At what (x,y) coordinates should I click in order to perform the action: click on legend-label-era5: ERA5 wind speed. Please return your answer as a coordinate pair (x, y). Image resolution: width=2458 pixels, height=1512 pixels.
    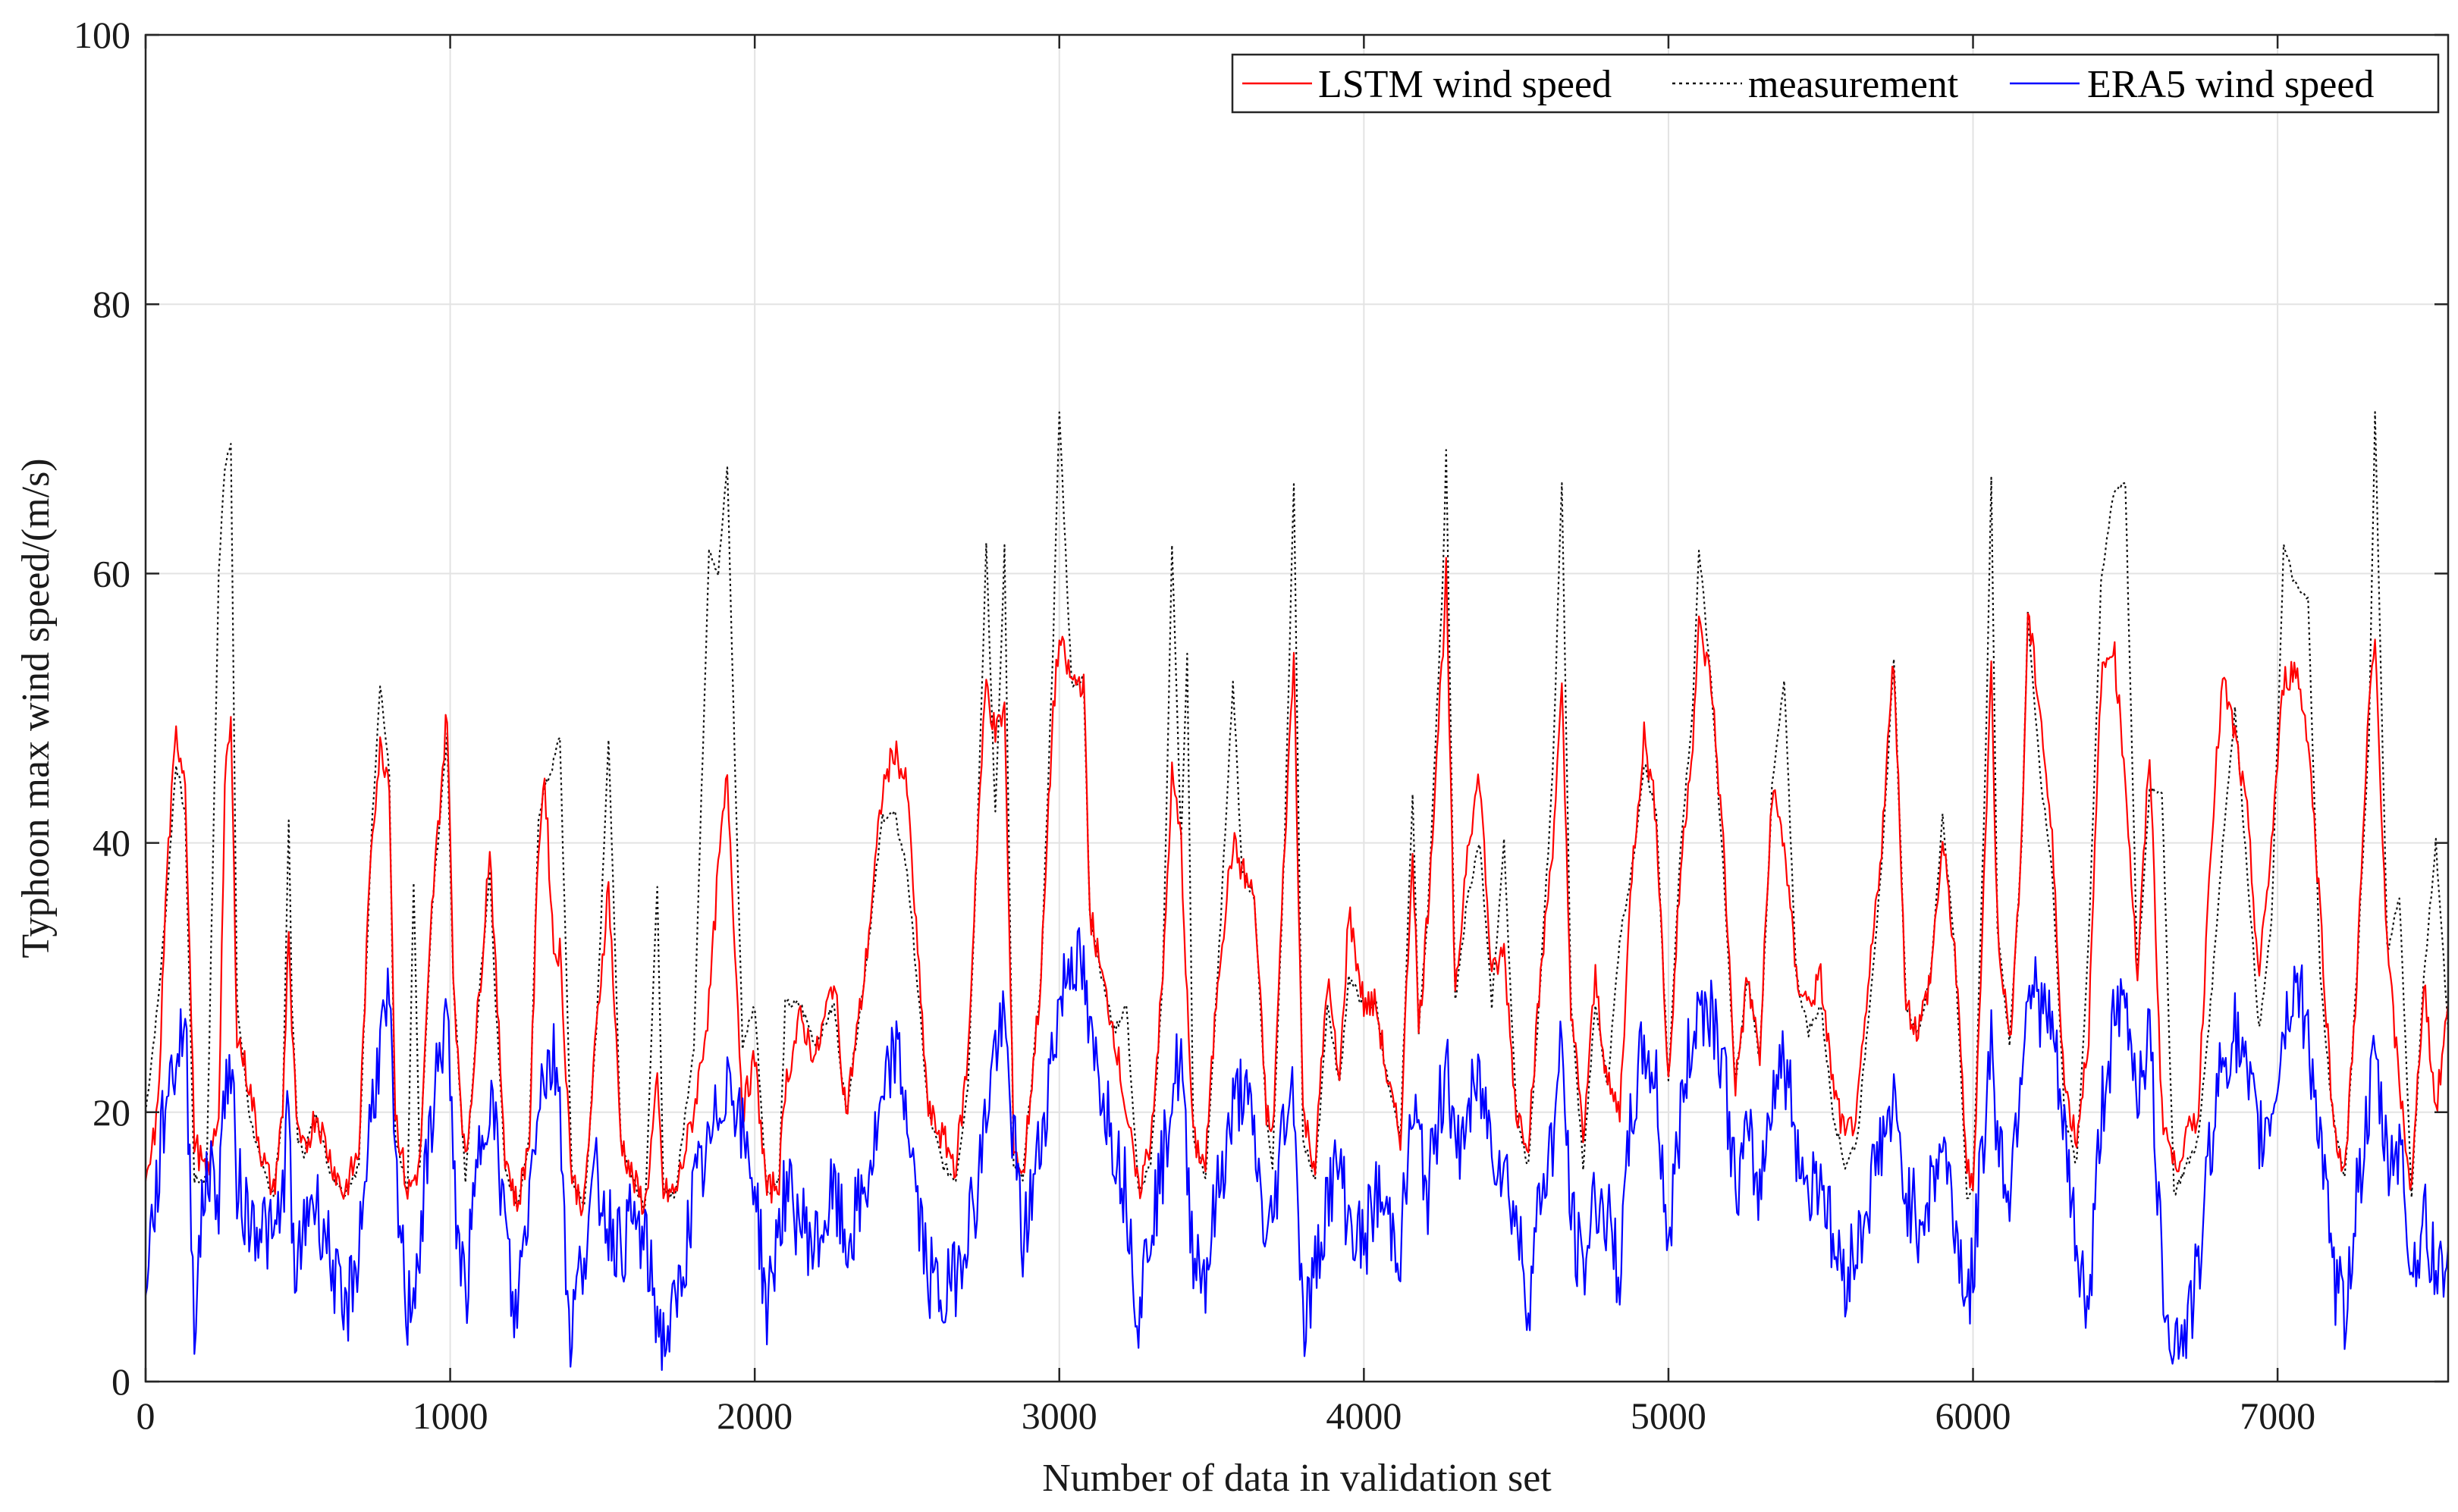
    Looking at the image, I should click on (2230, 84).